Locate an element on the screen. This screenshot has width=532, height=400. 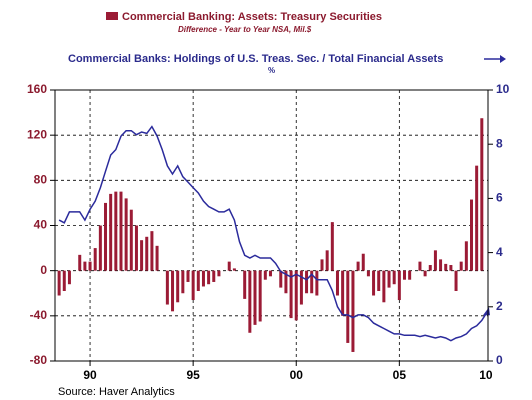
x-tick-label: 90 is located at coordinates (90, 375).